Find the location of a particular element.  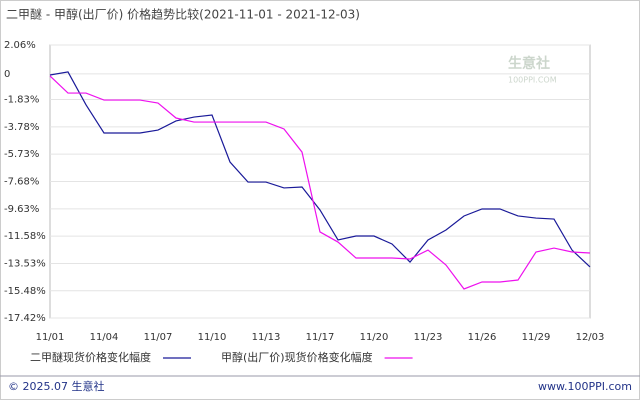

y-tick-label: -1.83% is located at coordinates (21, 100).